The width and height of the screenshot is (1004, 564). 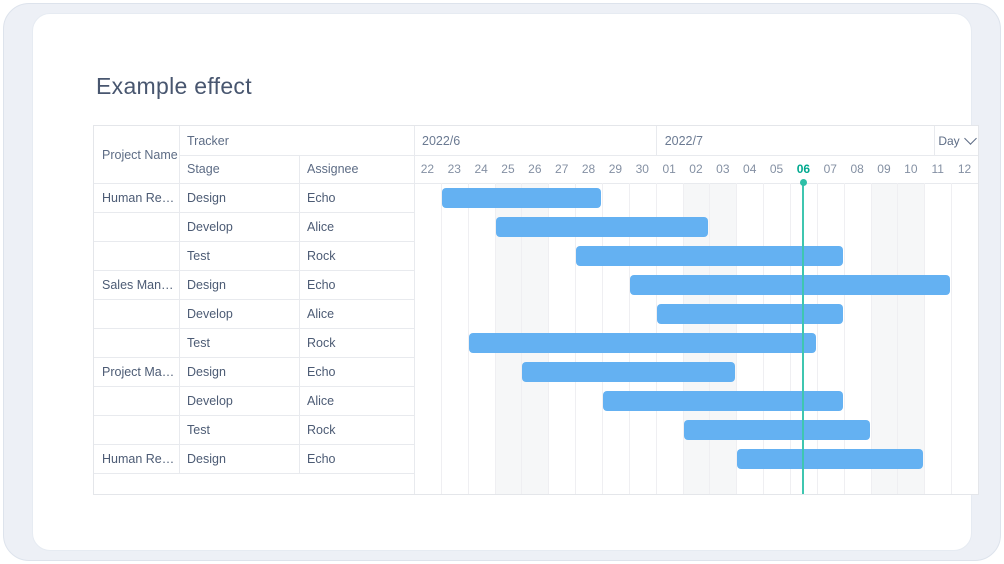 I want to click on day-cell: 25, so click(x=508, y=169).